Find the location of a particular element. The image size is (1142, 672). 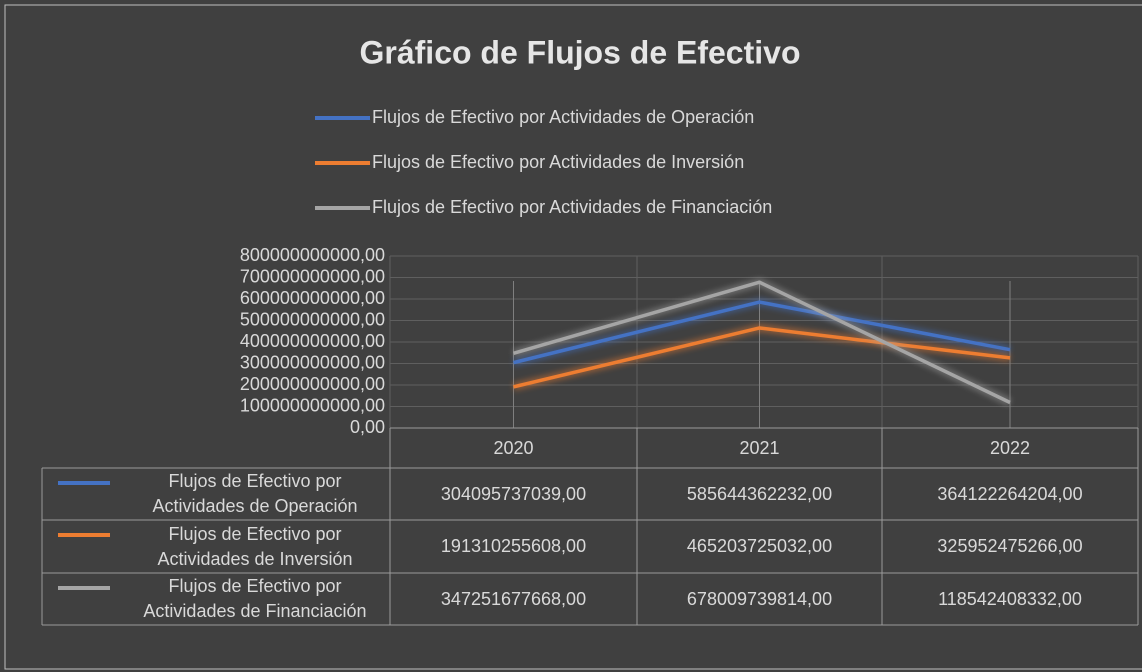

x-tick-label: 2021 is located at coordinates (759, 447).